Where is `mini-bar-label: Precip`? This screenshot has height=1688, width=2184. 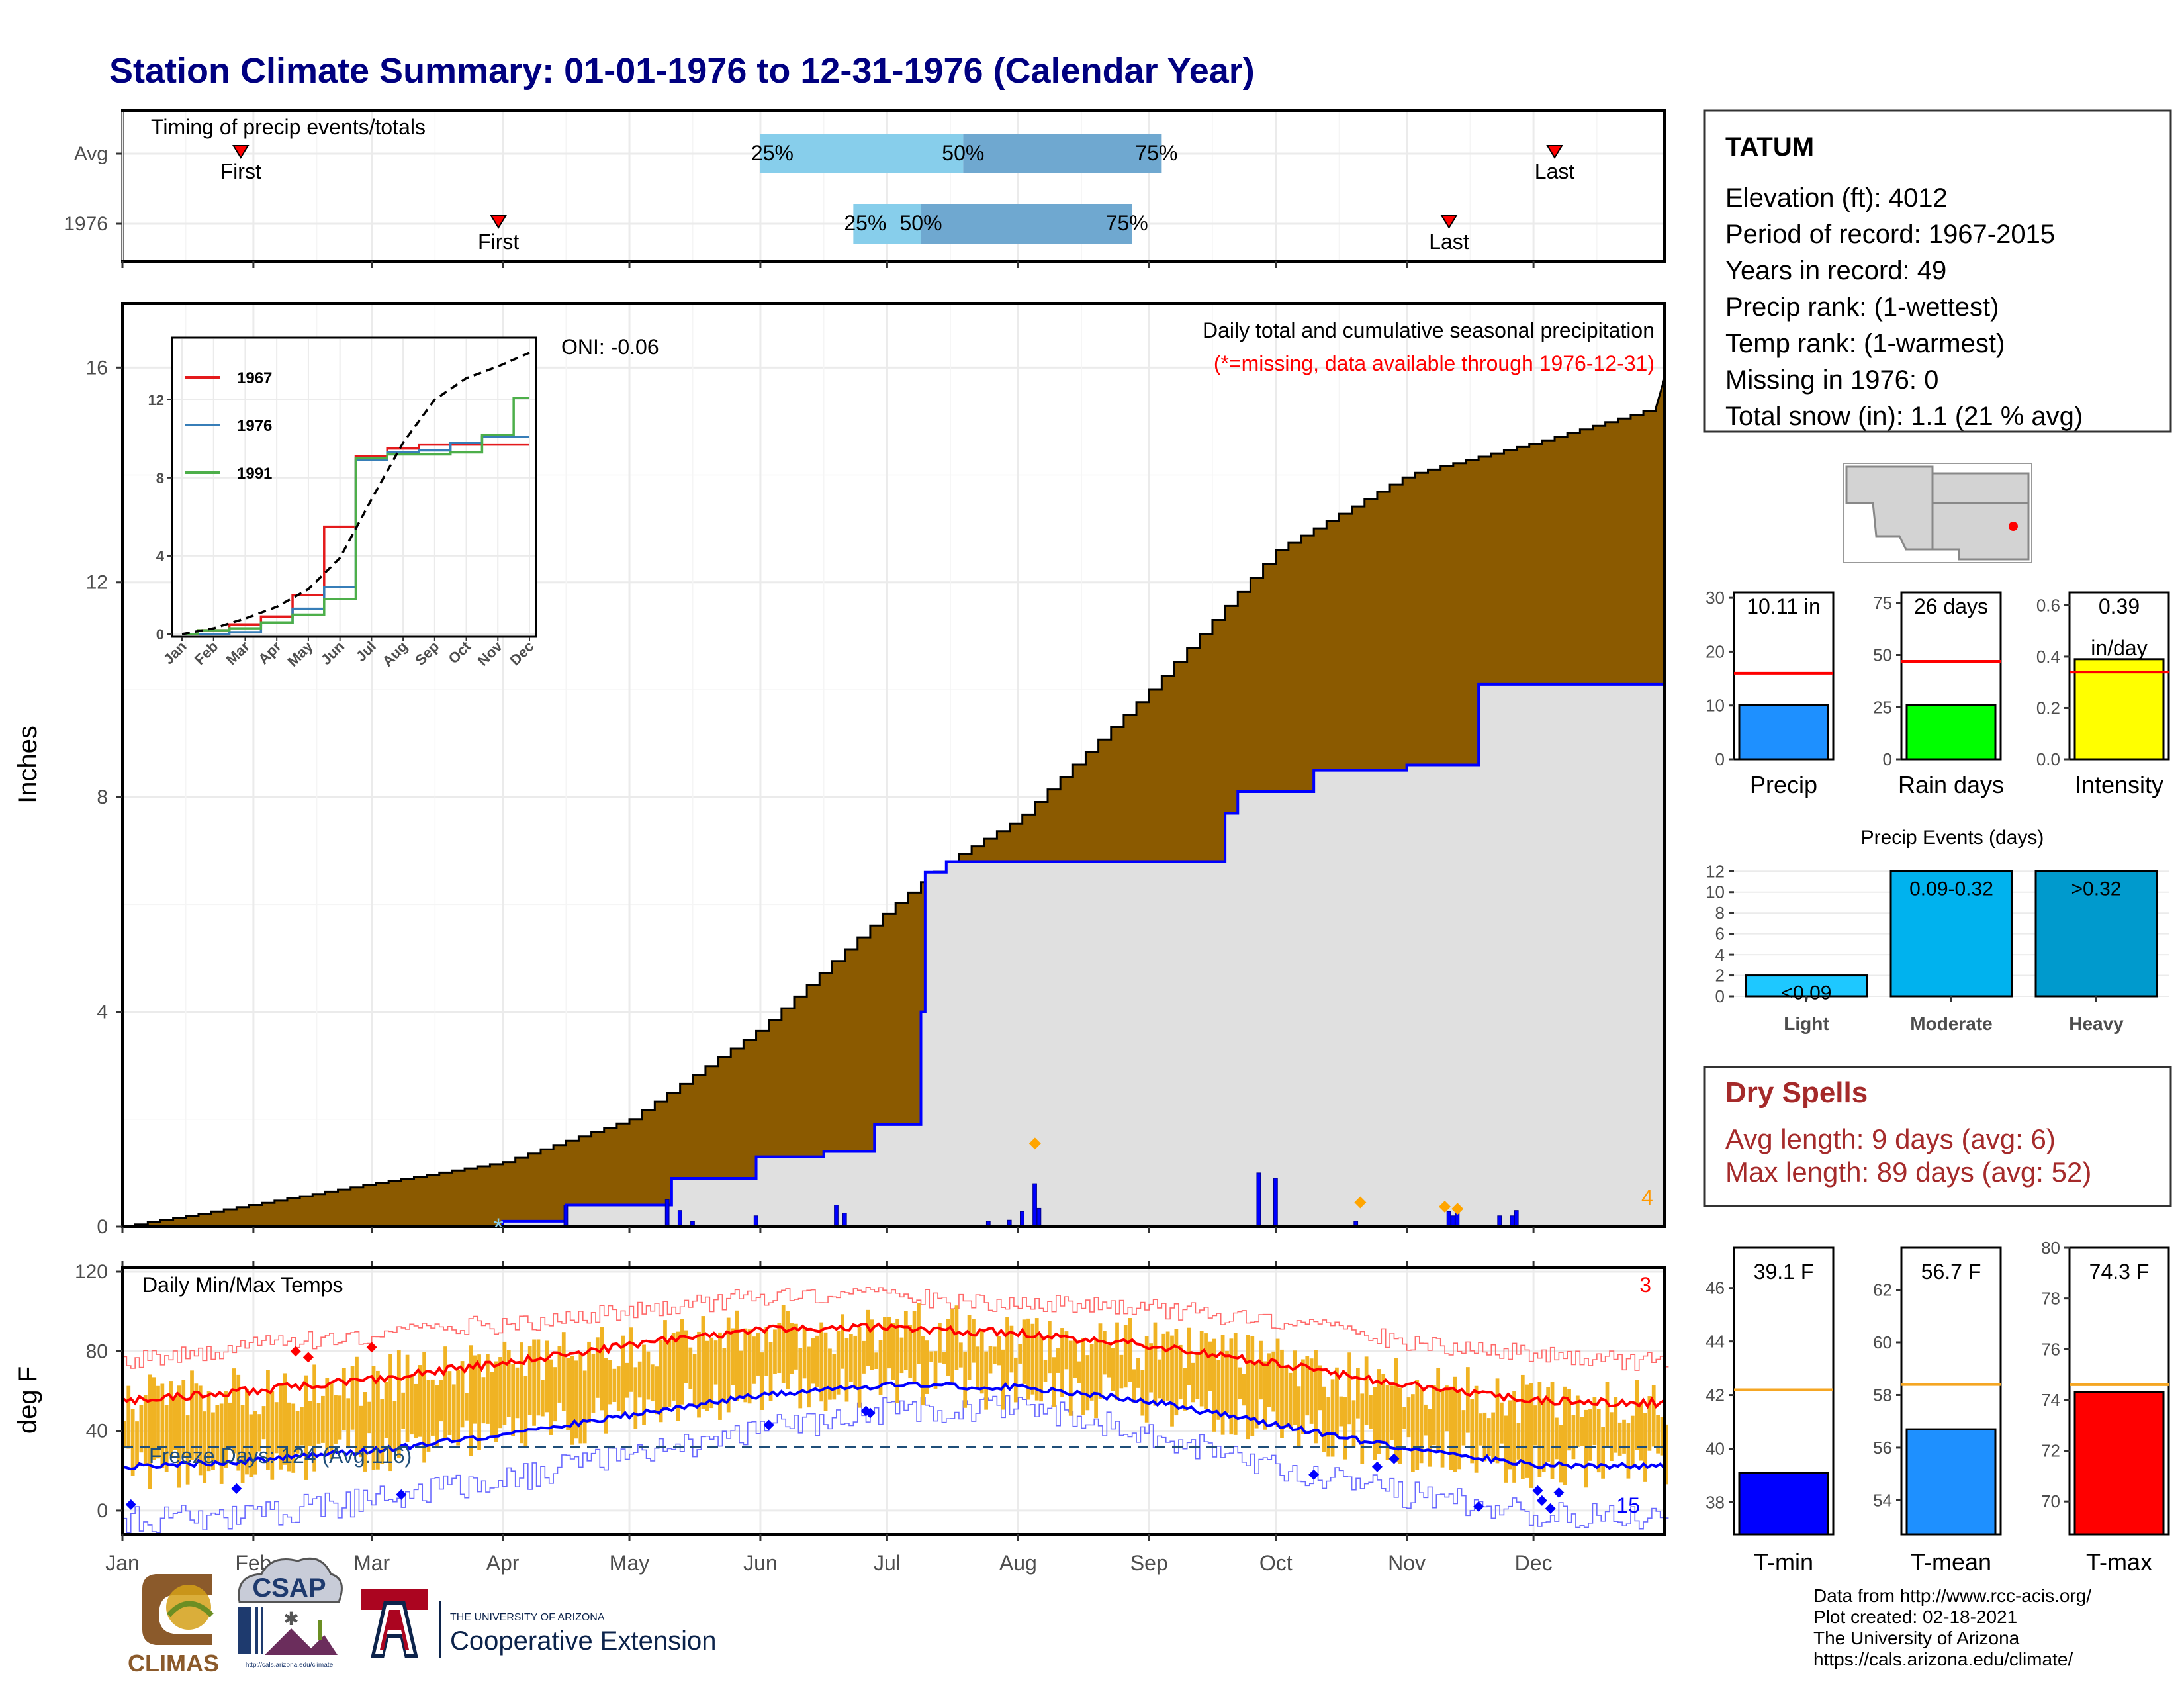
mini-bar-label: Precip is located at coordinates (1783, 784).